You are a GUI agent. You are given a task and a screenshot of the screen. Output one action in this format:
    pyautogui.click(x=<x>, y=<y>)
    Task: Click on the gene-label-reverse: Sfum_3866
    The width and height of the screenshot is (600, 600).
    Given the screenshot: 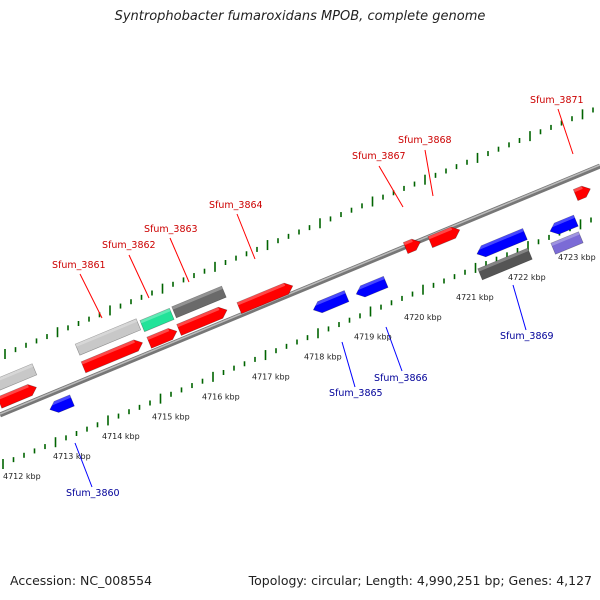 What is the action you would take?
    pyautogui.click(x=401, y=378)
    